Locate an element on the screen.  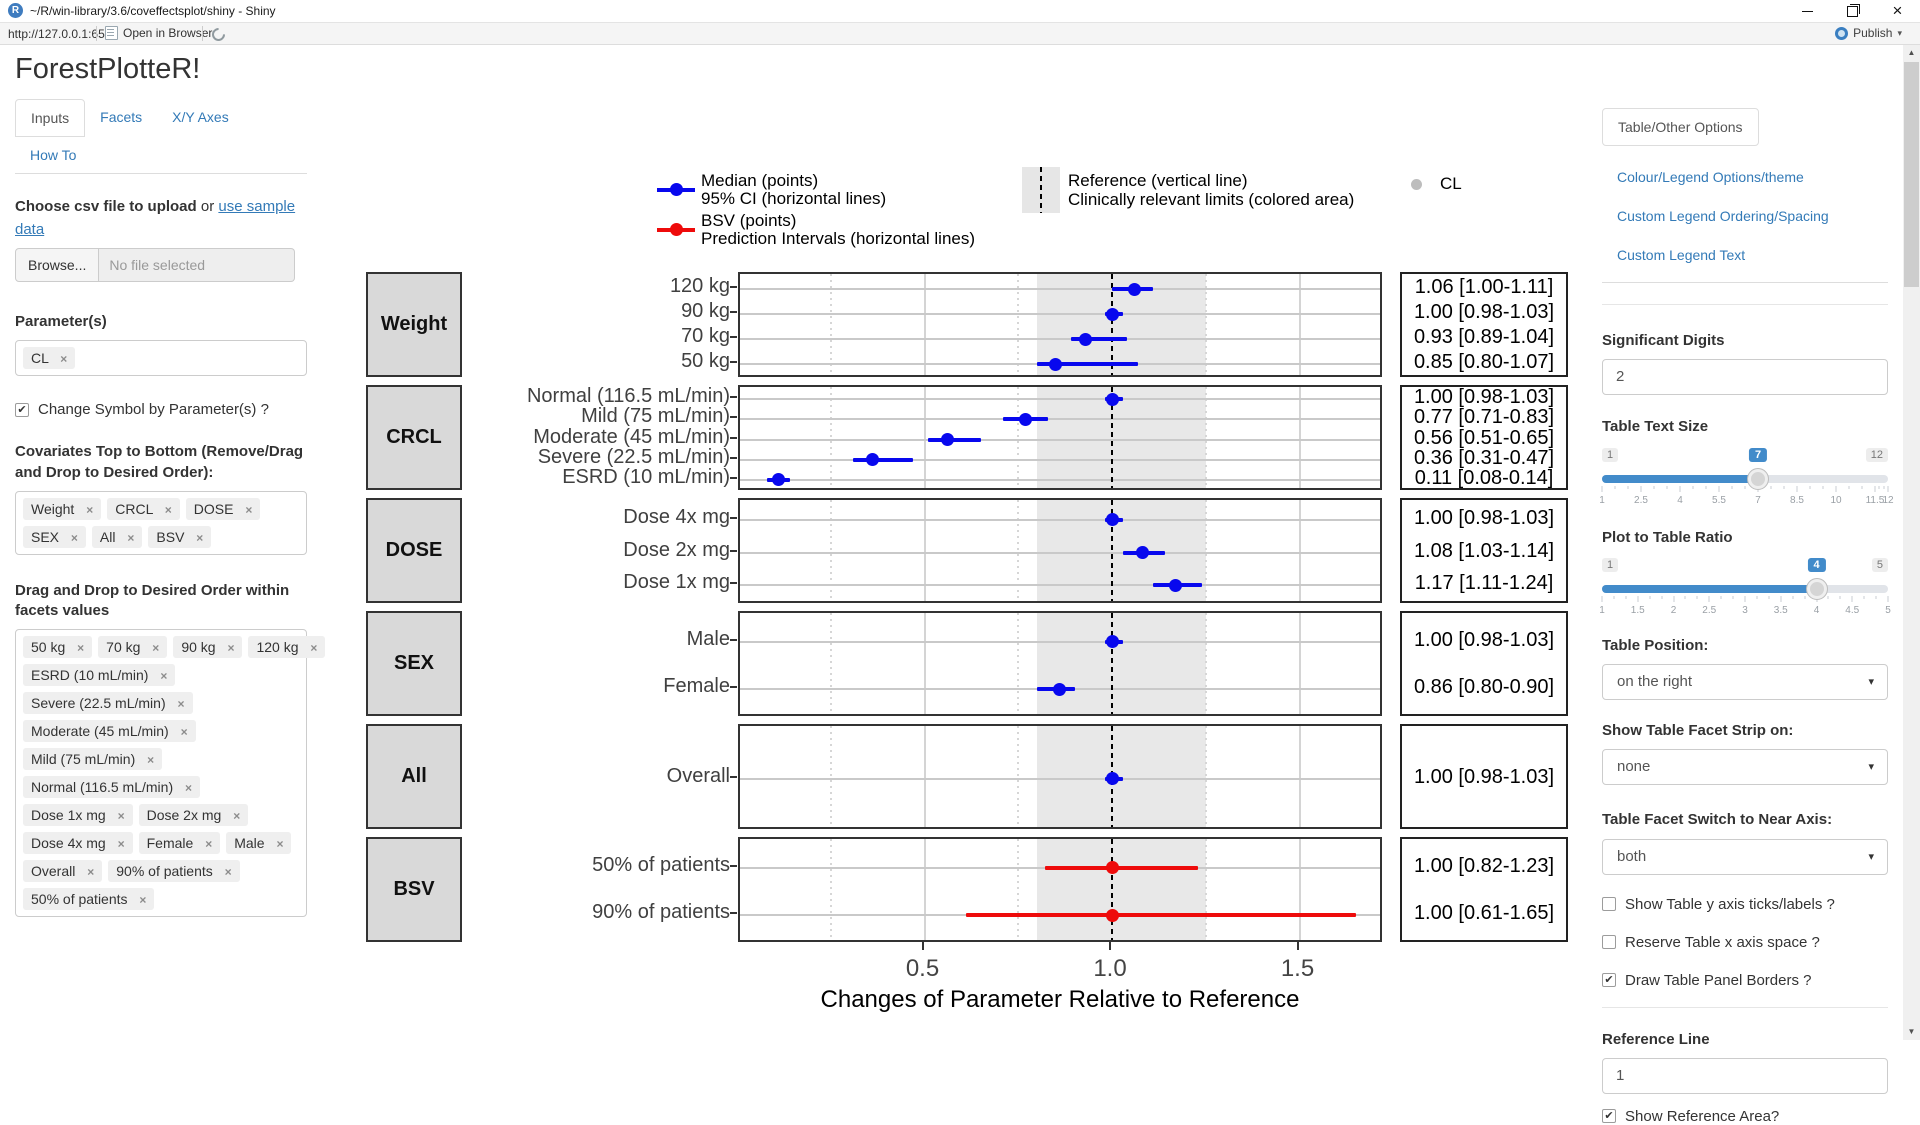
facet-value-tag: 90% of patients × is located at coordinates (174, 871).